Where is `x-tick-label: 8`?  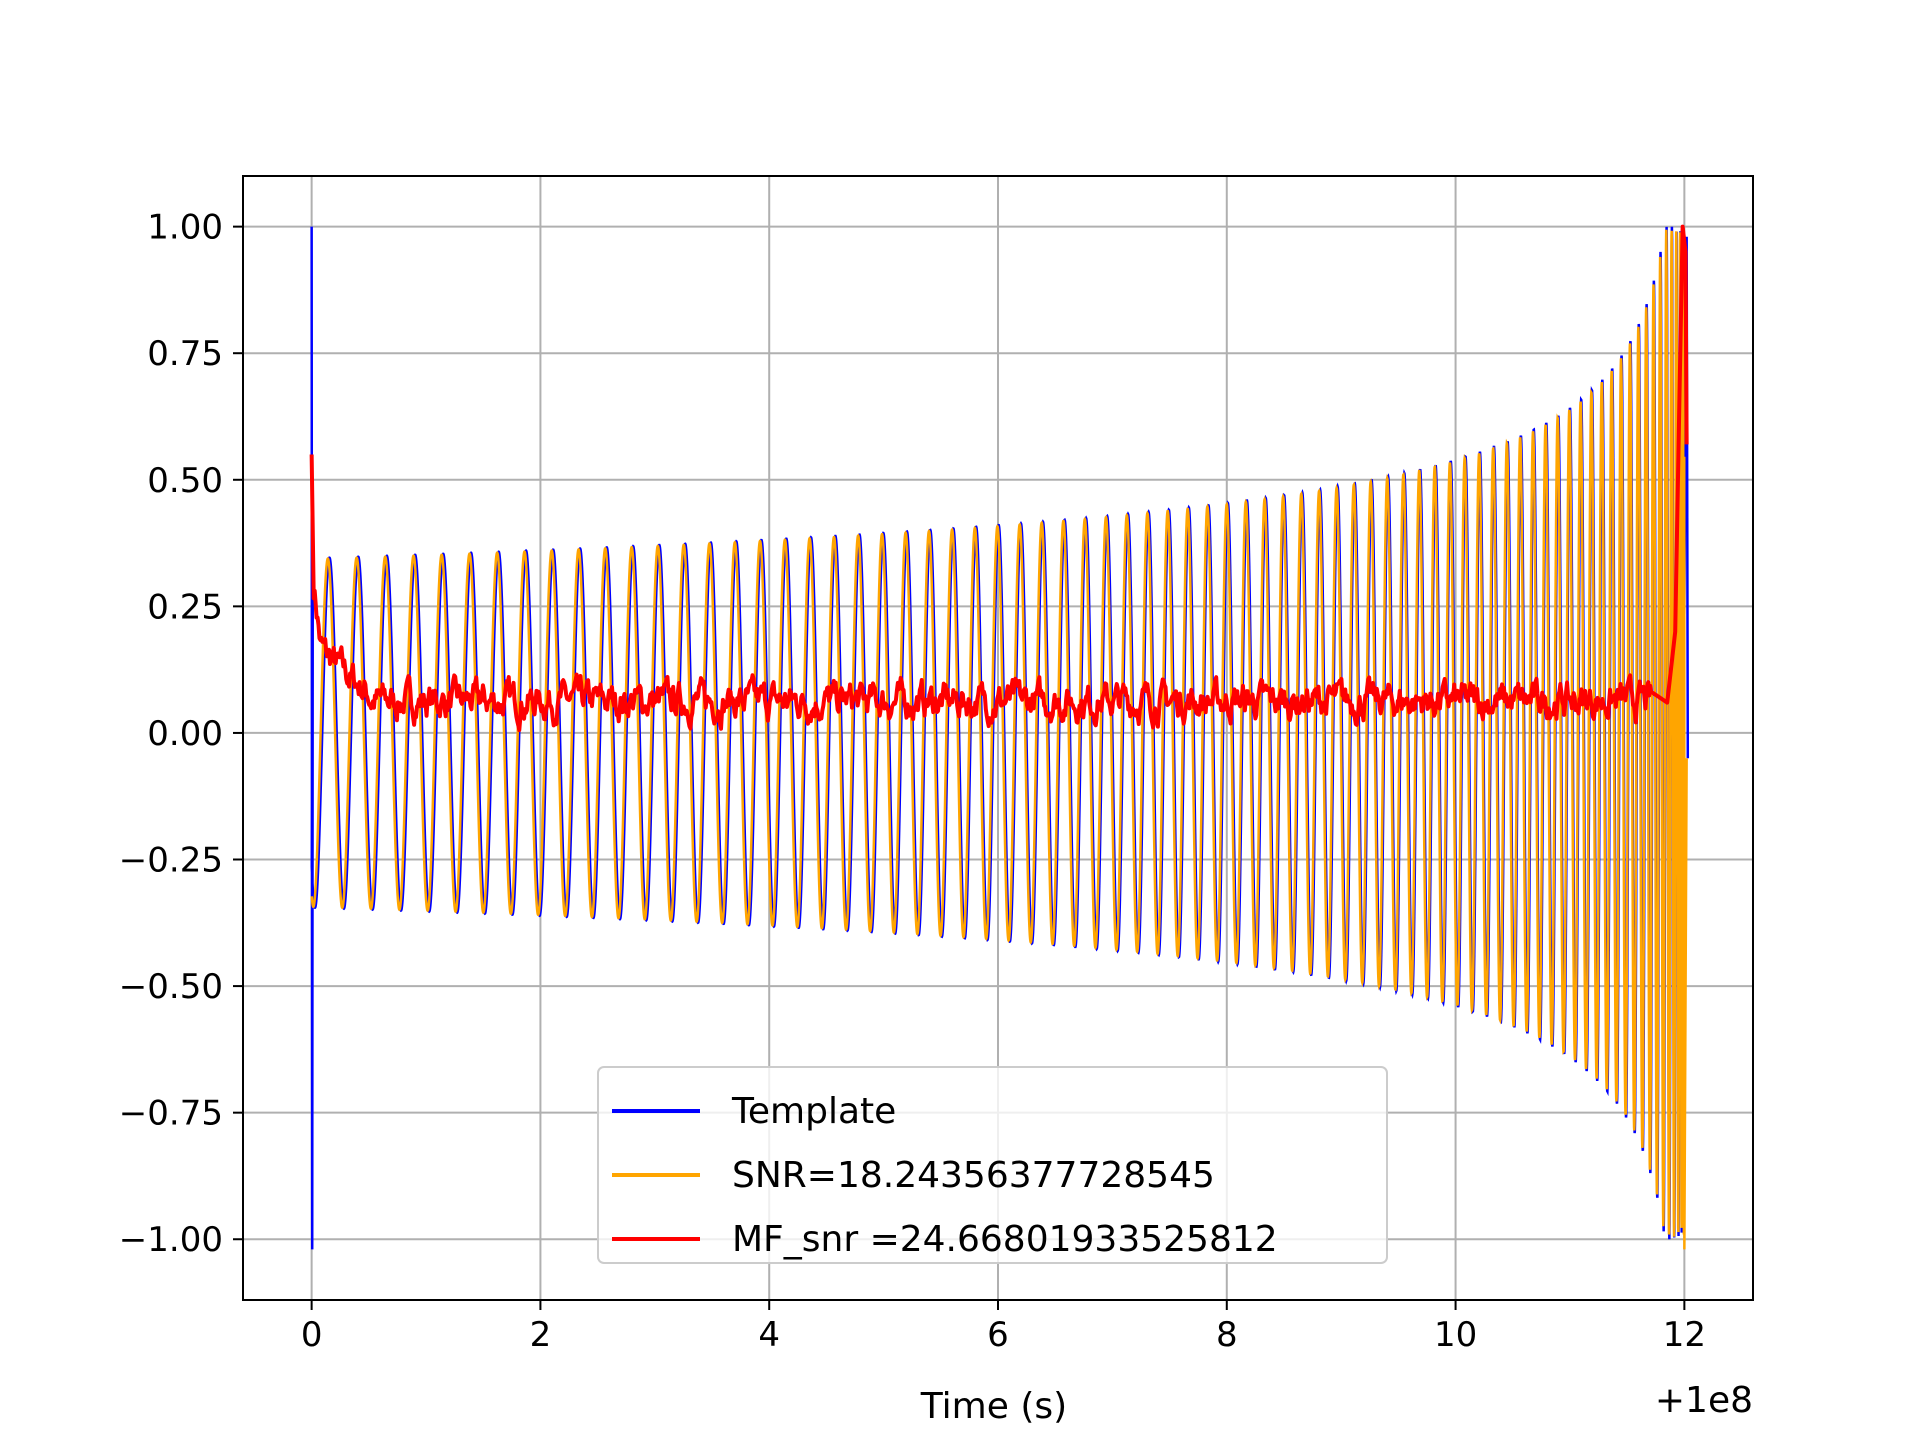
x-tick-label: 8 is located at coordinates (1227, 1335).